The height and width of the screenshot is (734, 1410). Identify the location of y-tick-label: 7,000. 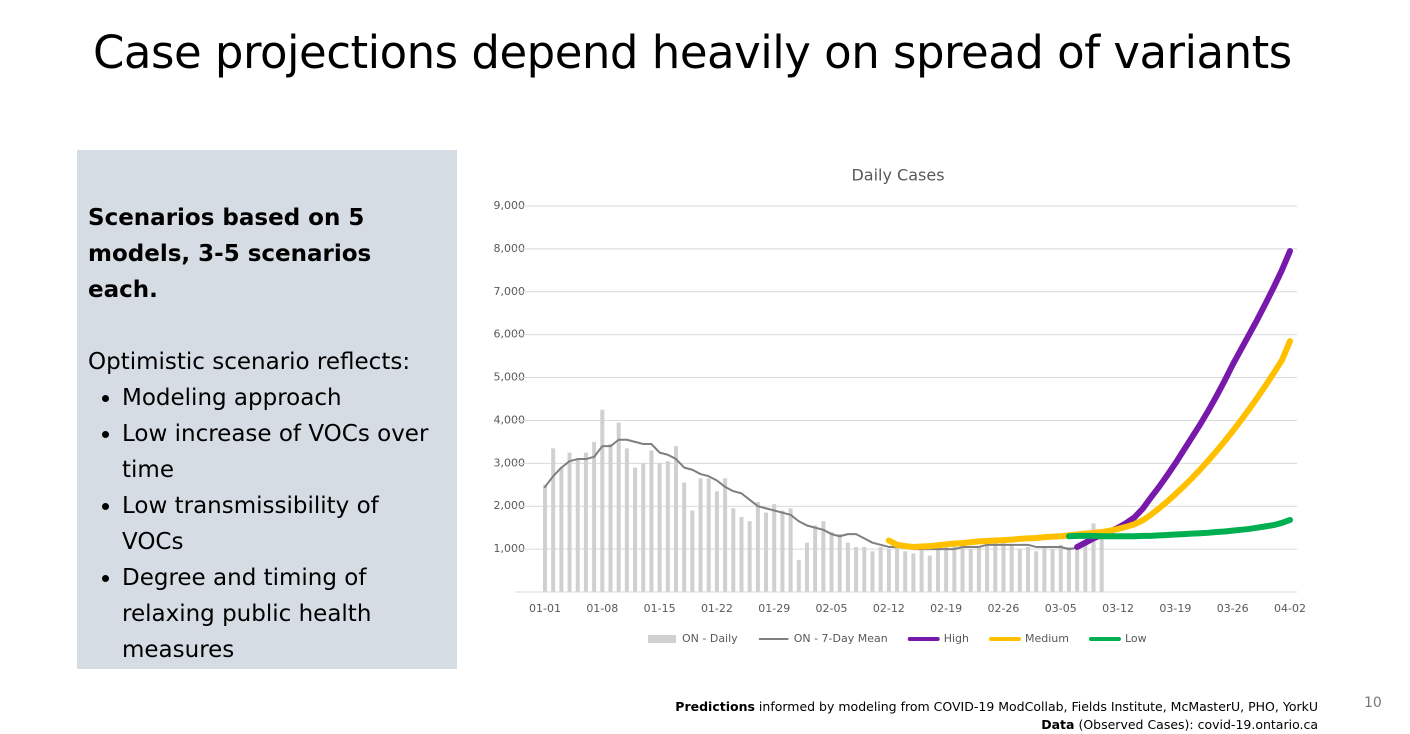
(510, 291).